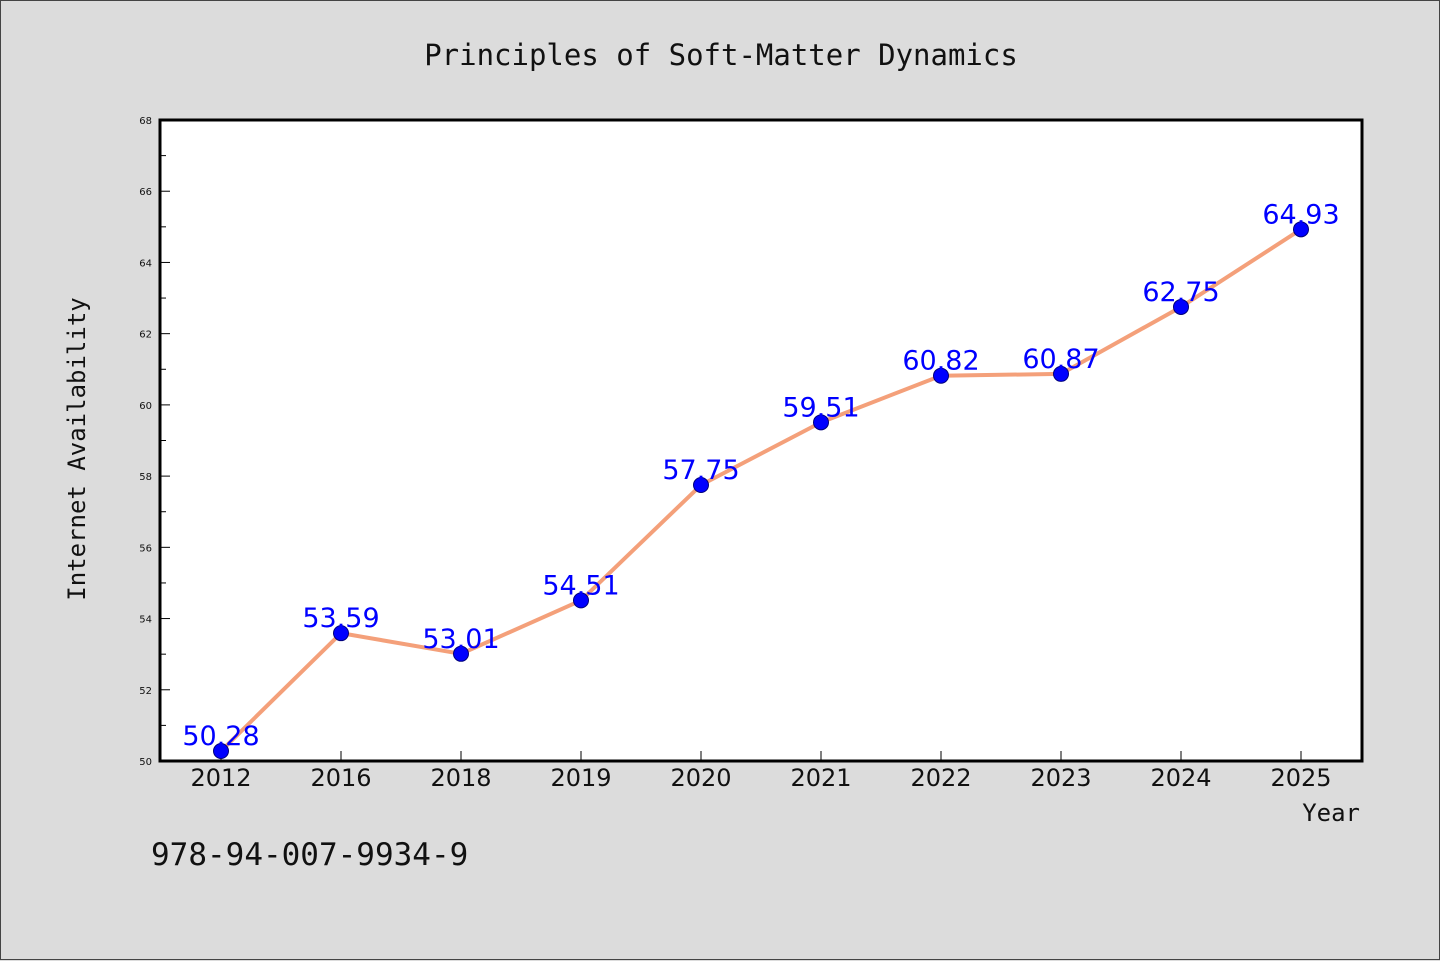  I want to click on x-tick-label: 2021, so click(820, 778).